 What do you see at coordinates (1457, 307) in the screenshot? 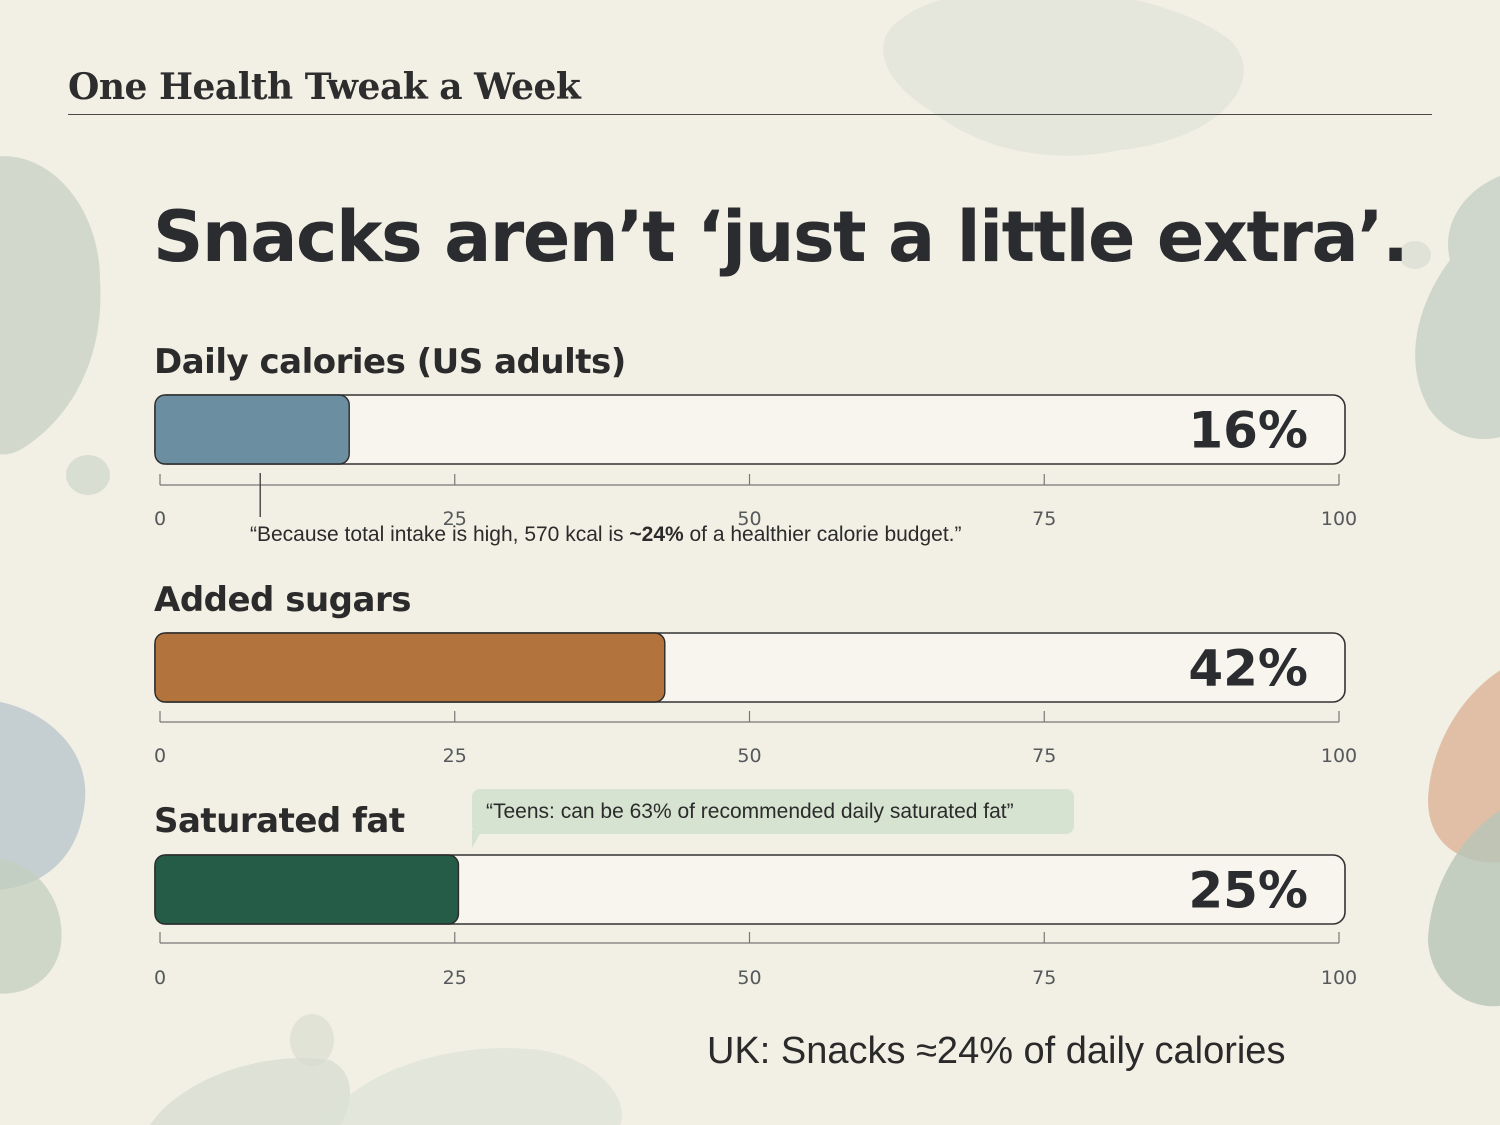
I see `blob-right-upper` at bounding box center [1457, 307].